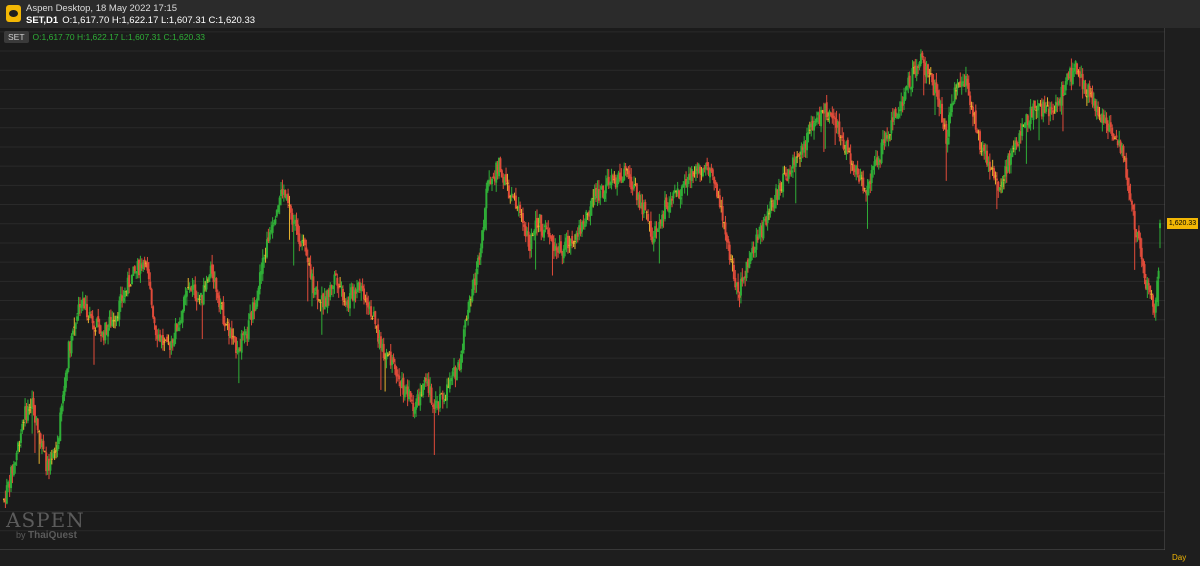  Describe the element at coordinates (16, 37) in the screenshot. I see `legend-symbol-badge: SET` at that location.